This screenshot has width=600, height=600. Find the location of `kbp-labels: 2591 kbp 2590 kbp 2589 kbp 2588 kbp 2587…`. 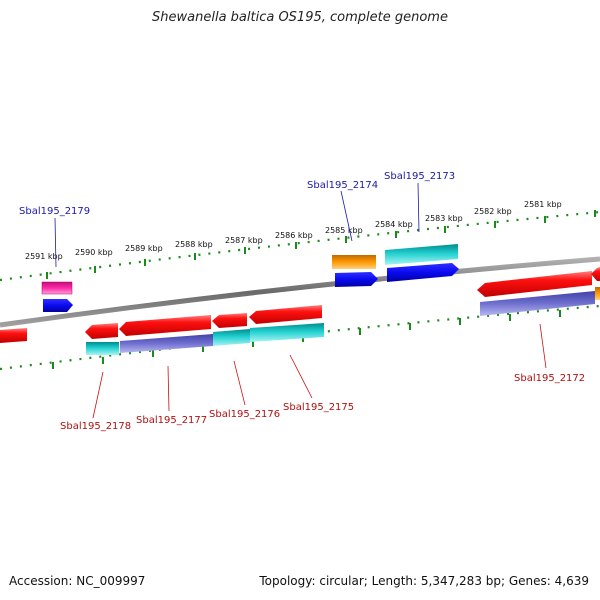

kbp-labels: 2591 kbp 2590 kbp 2589 kbp 2588 kbp 2587… is located at coordinates (293, 230).